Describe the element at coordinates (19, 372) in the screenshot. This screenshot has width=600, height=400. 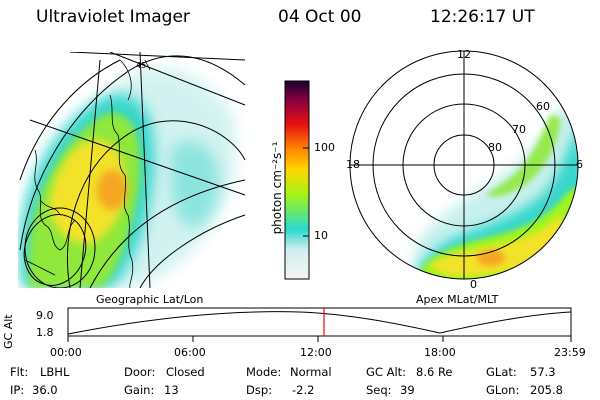
I see `filter-label: Flt:` at that location.